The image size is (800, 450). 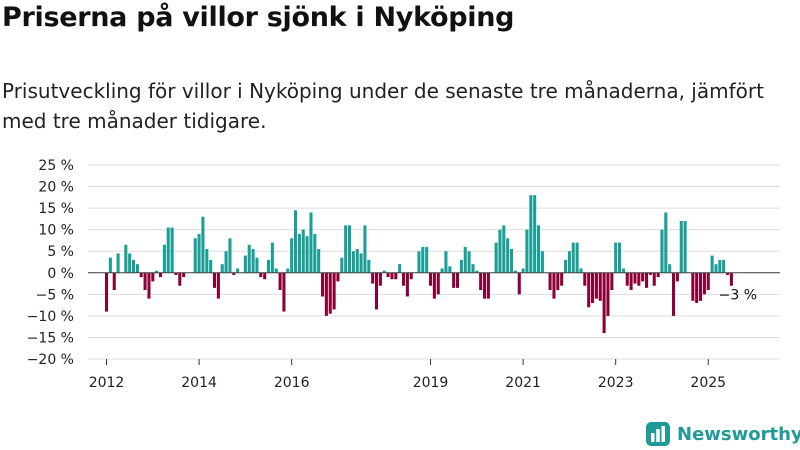 I want to click on brand-name: Newsworthy, so click(x=738, y=434).